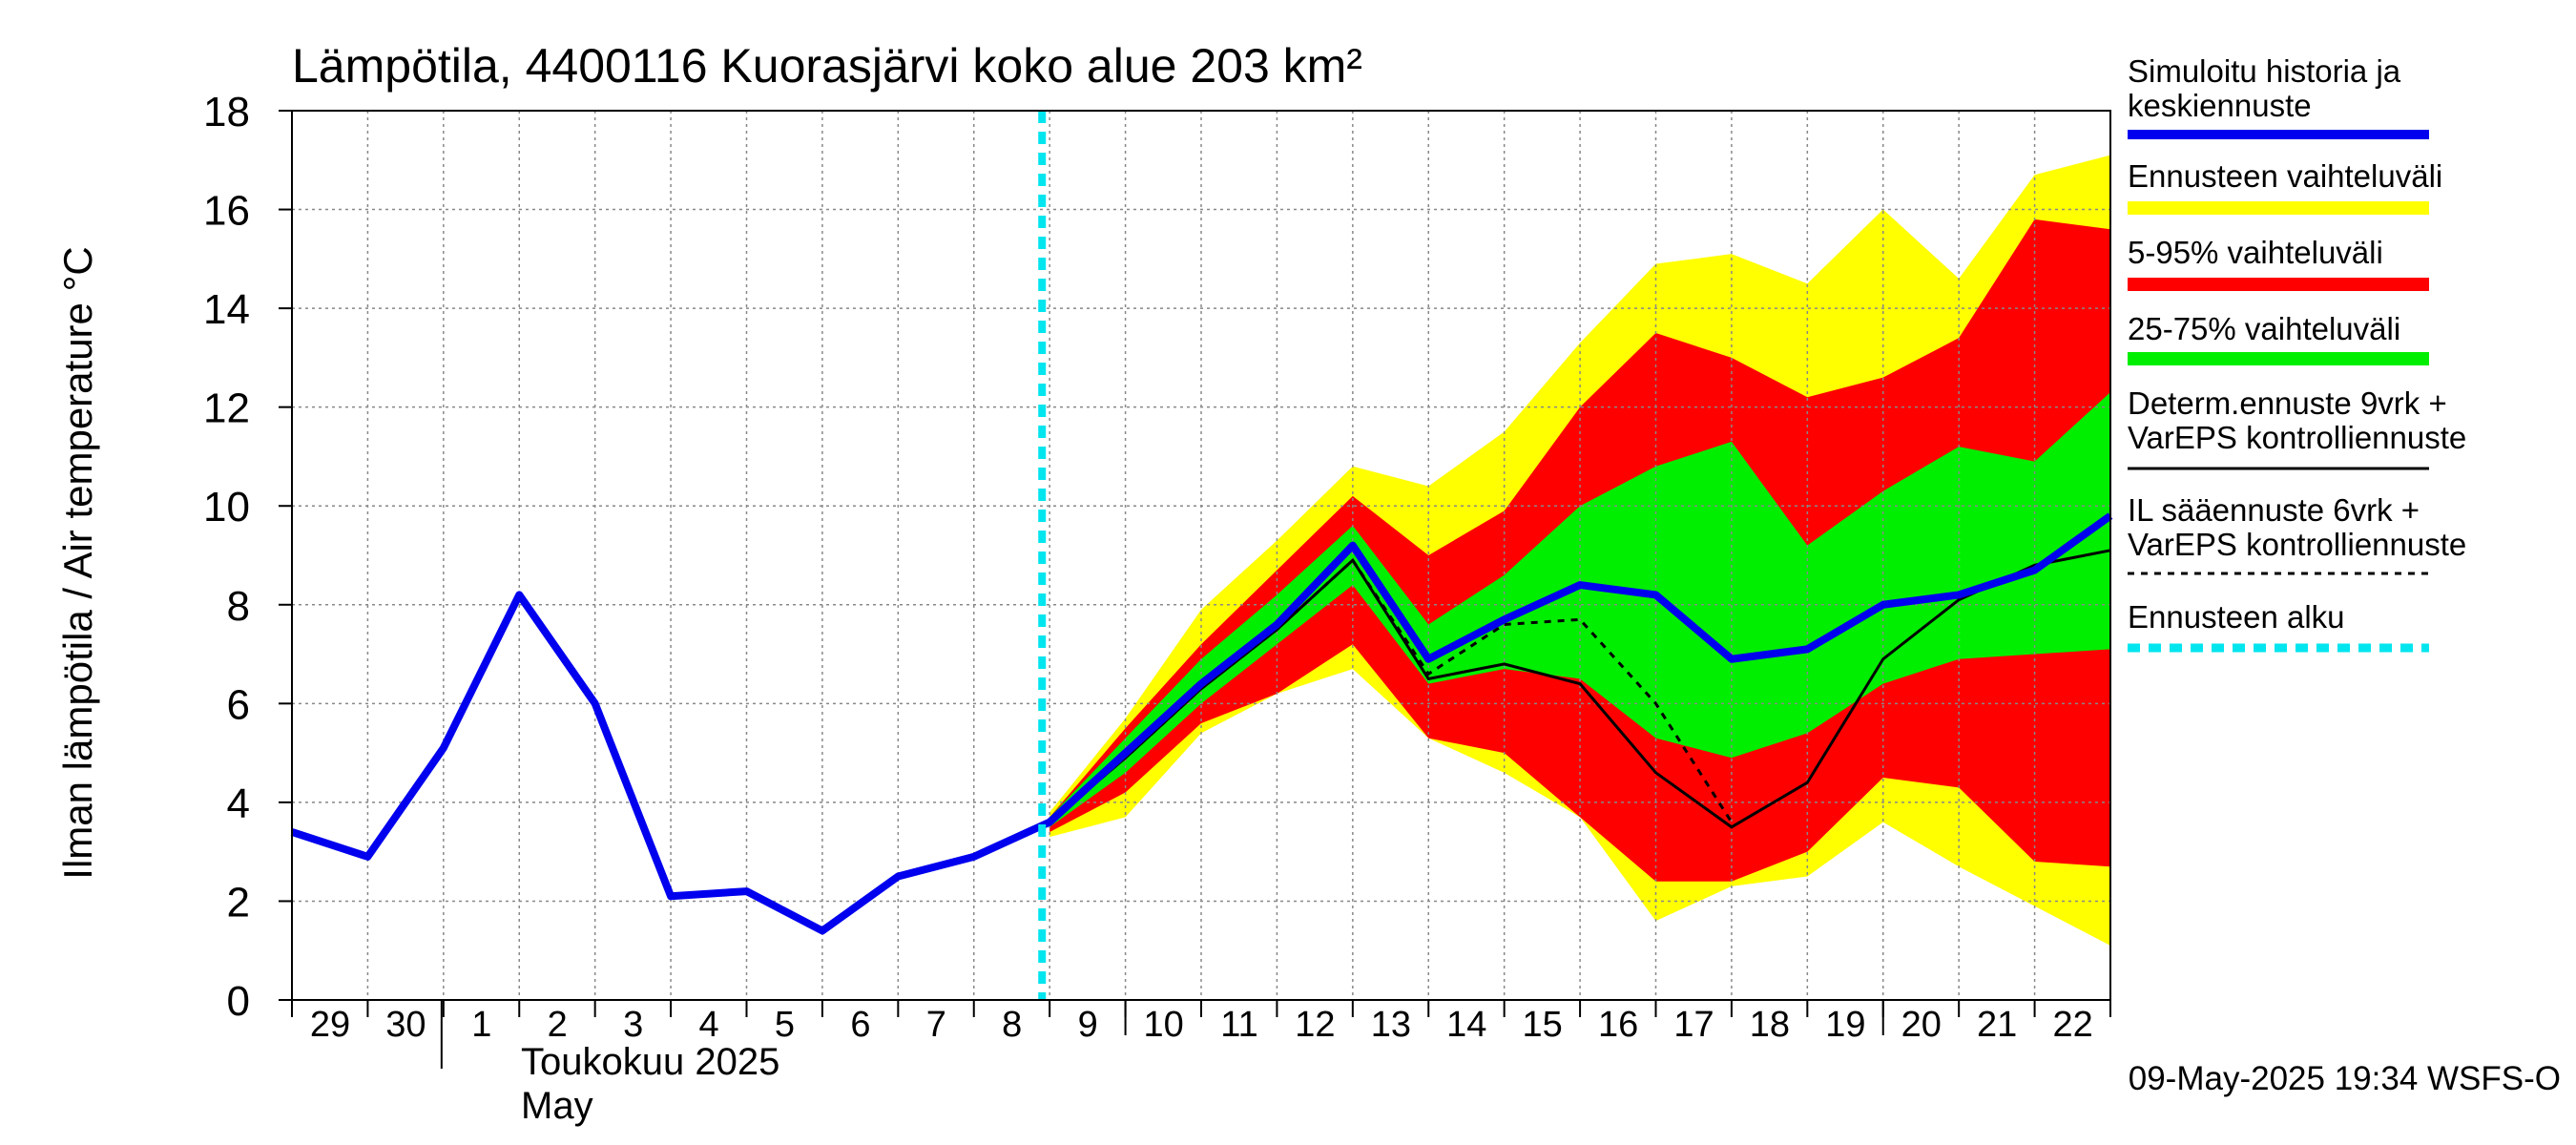  Describe the element at coordinates (1845, 1025) in the screenshot. I see `x-tick-label: 19` at that location.